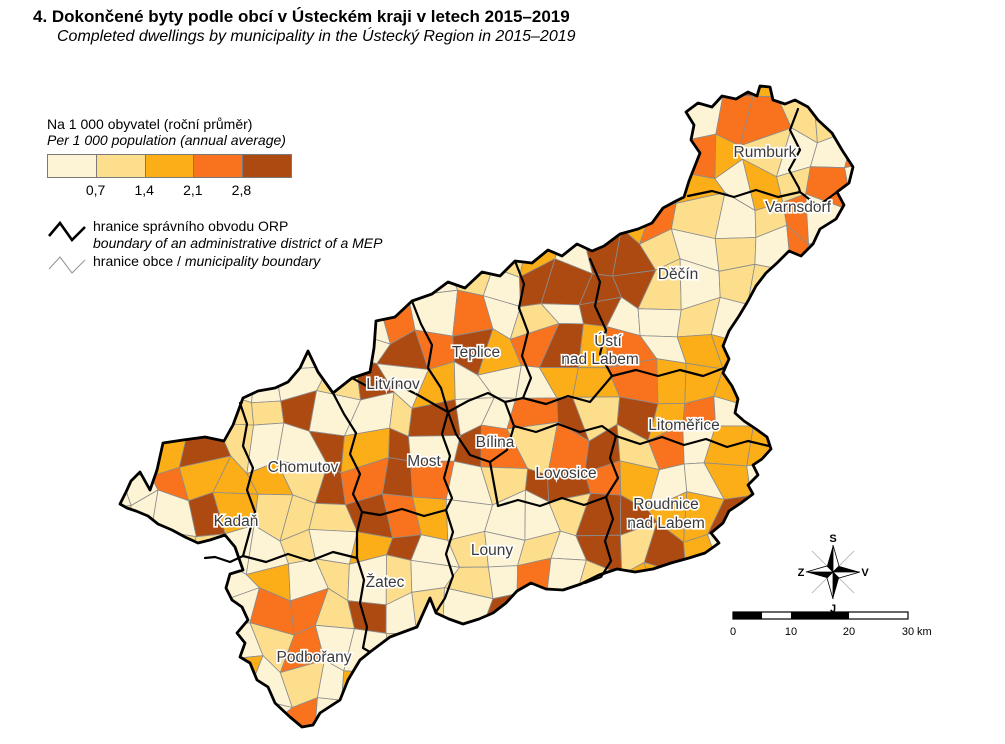 The width and height of the screenshot is (1005, 744). I want to click on map-label-zatec: Žatec, so click(385, 582).